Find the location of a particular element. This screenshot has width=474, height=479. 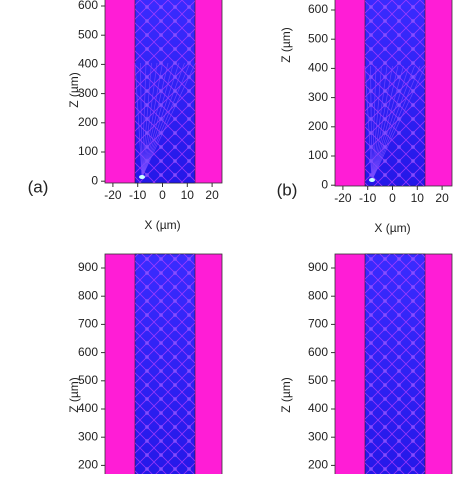

panel-label: (a) is located at coordinates (38, 186).